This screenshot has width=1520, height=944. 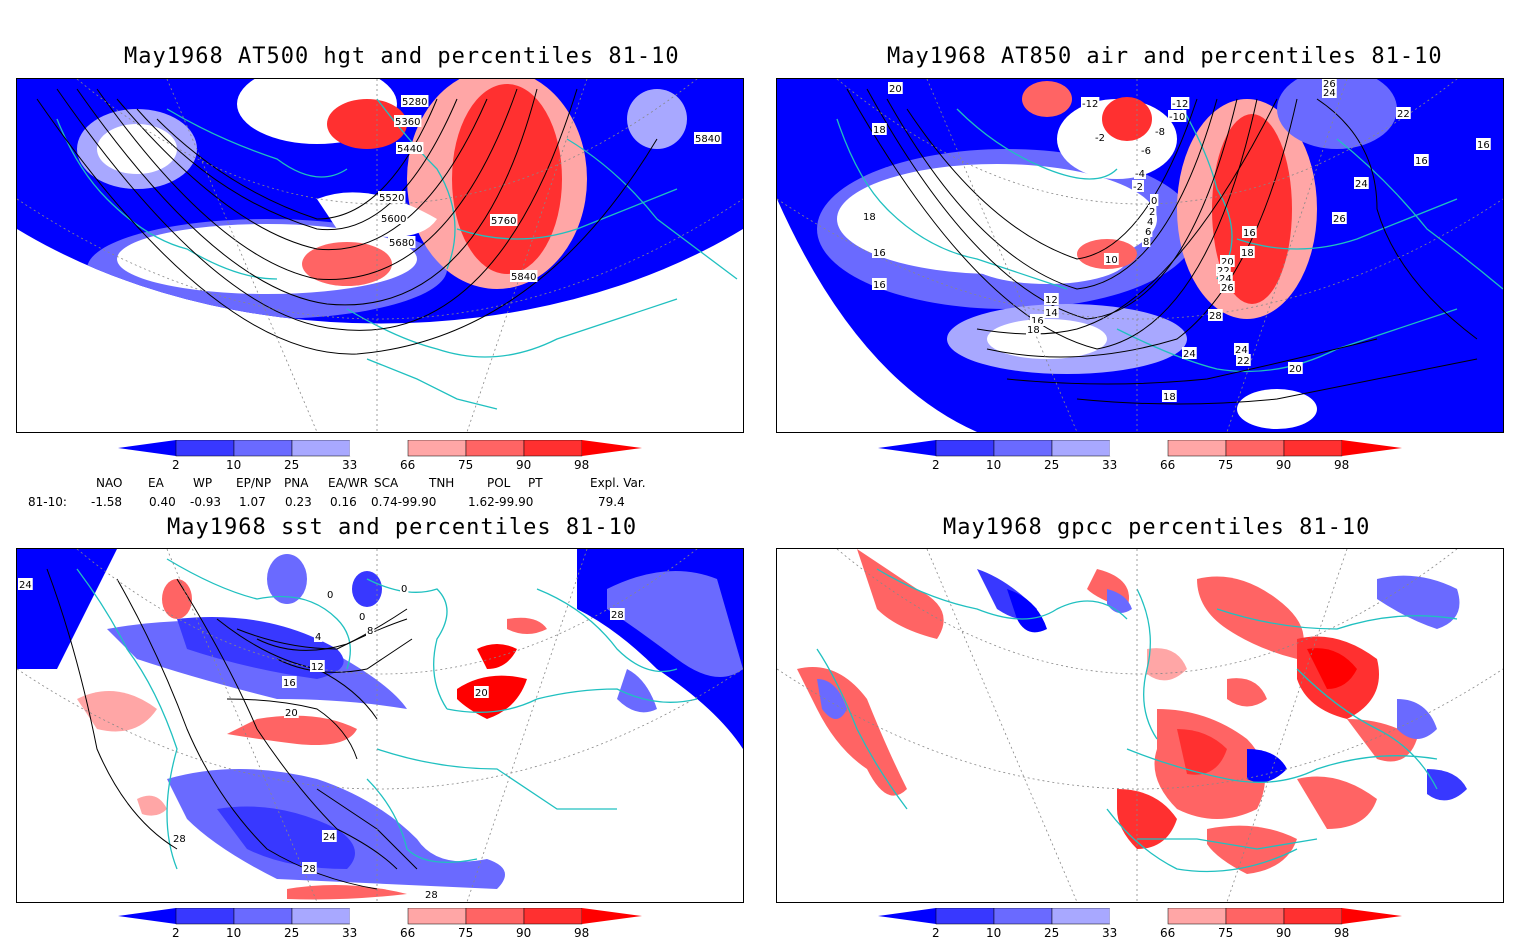 I want to click on colorbar-tick-label: 25, so click(x=1051, y=465).